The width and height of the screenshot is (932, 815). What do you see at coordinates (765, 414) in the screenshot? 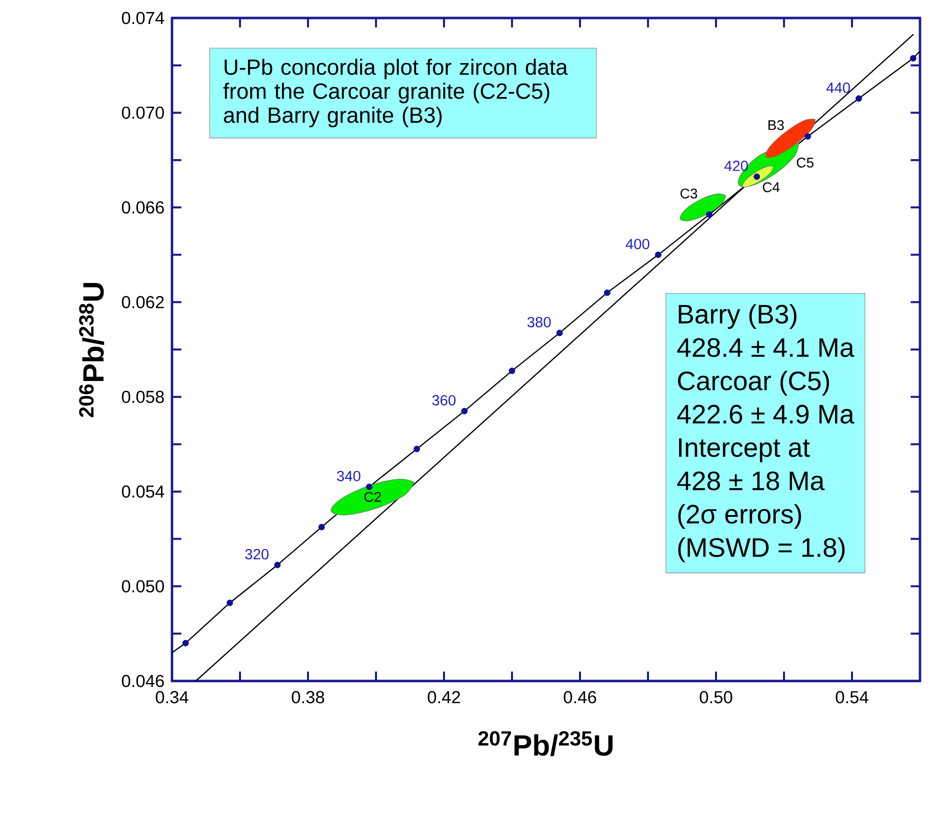
I see `annotation: 422.6 ± 4.9 Ma` at bounding box center [765, 414].